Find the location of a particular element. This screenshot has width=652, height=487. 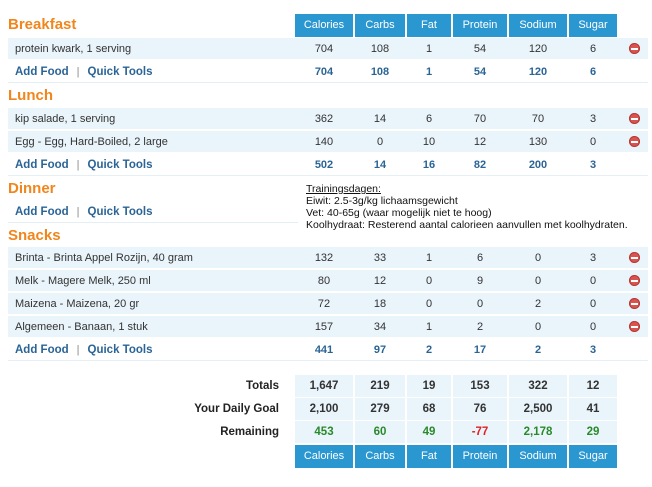

col-sugar: Sugar is located at coordinates (593, 456).